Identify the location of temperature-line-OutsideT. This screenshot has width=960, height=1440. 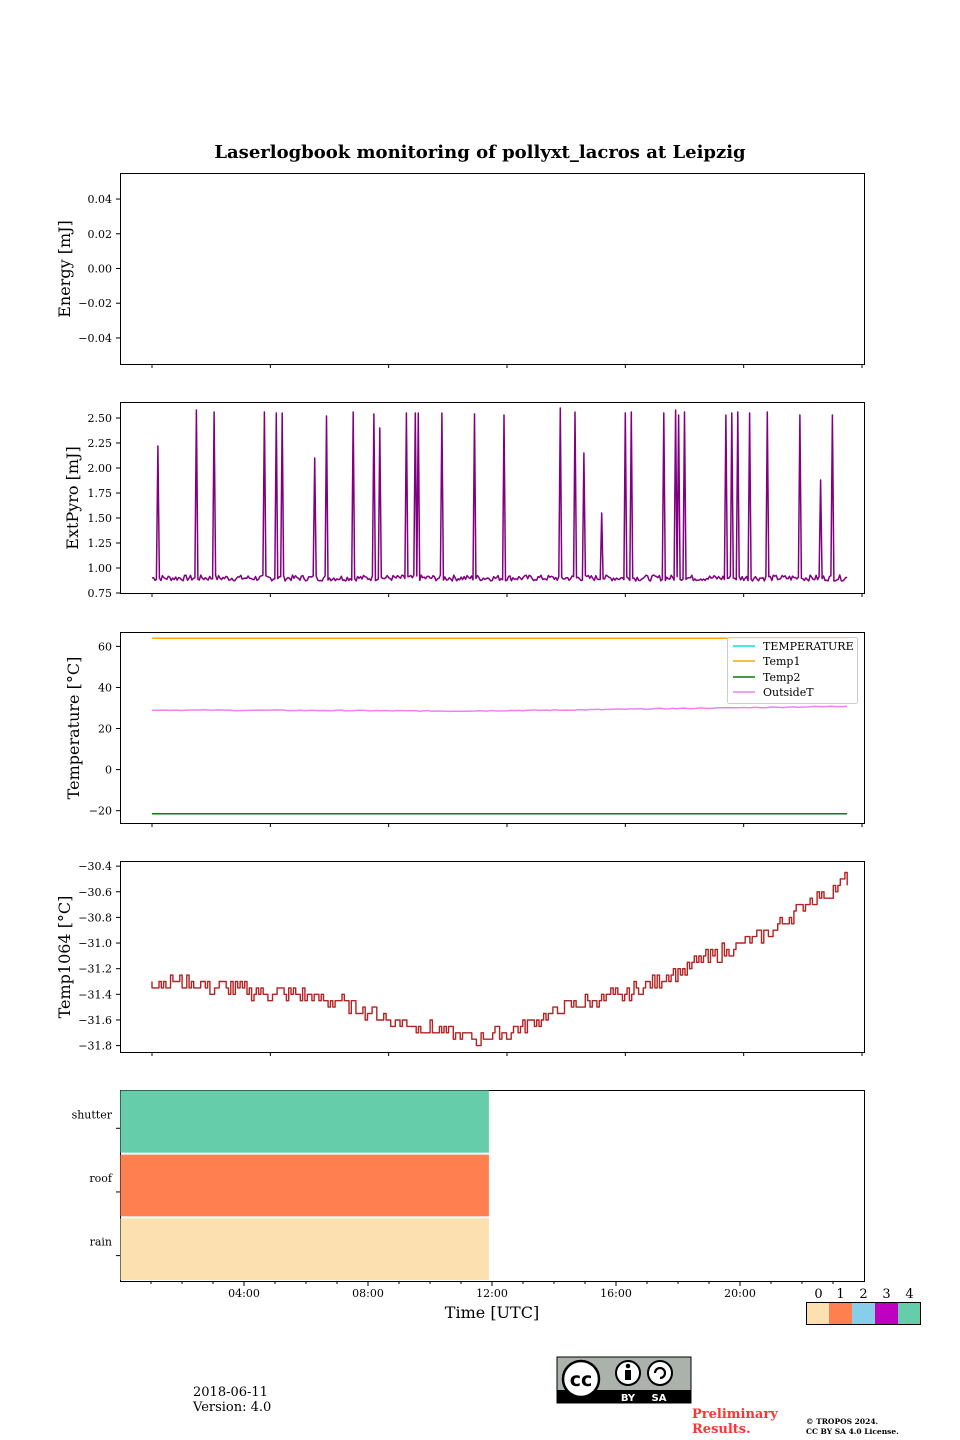
(499, 709).